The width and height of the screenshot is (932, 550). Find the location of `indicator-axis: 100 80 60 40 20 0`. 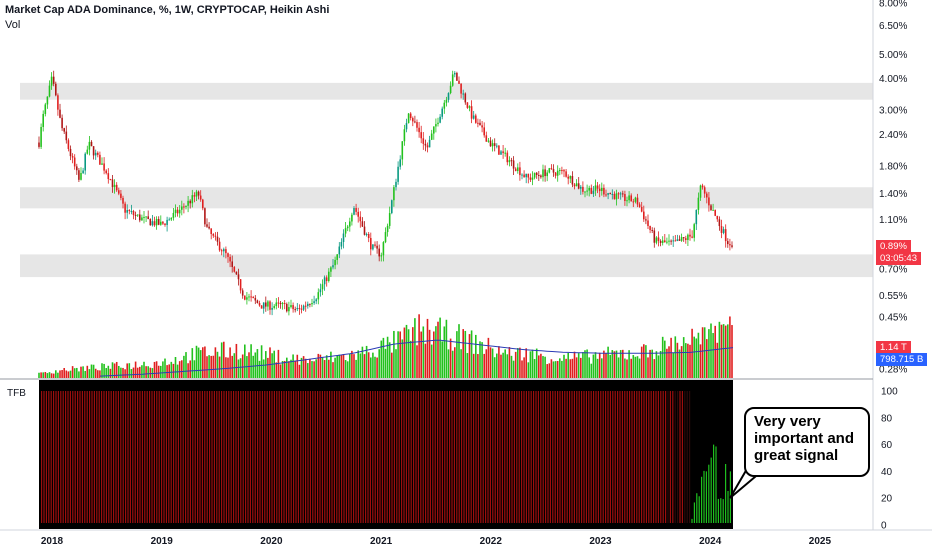

indicator-axis: 100 80 60 40 20 0 is located at coordinates (889, 459).